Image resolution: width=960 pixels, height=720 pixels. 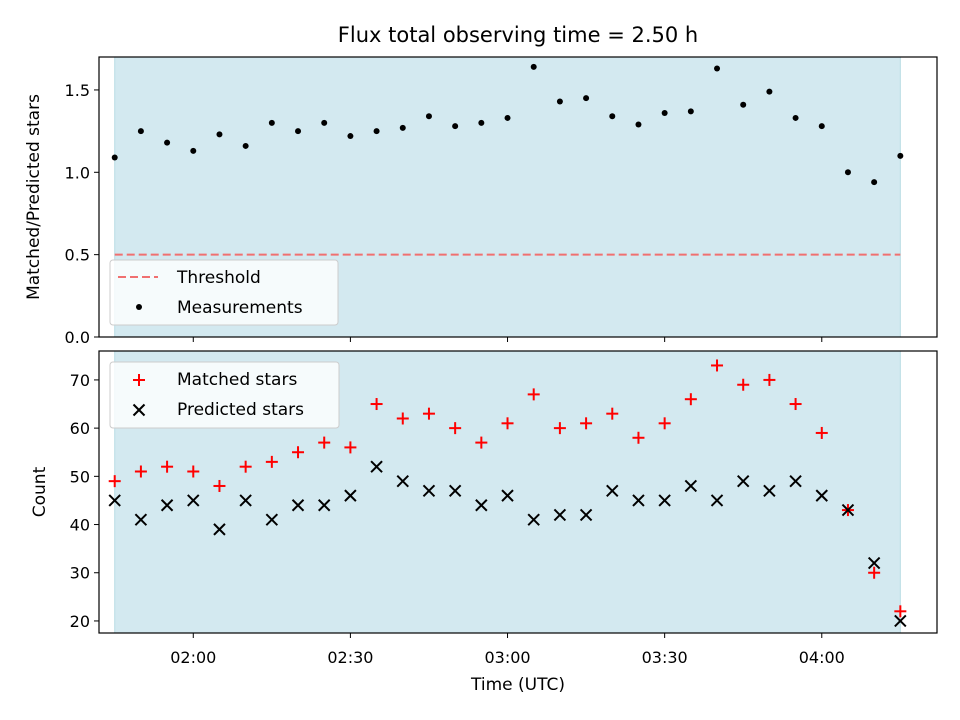 I want to click on bottom-ytick-label: 30, so click(x=80, y=573).